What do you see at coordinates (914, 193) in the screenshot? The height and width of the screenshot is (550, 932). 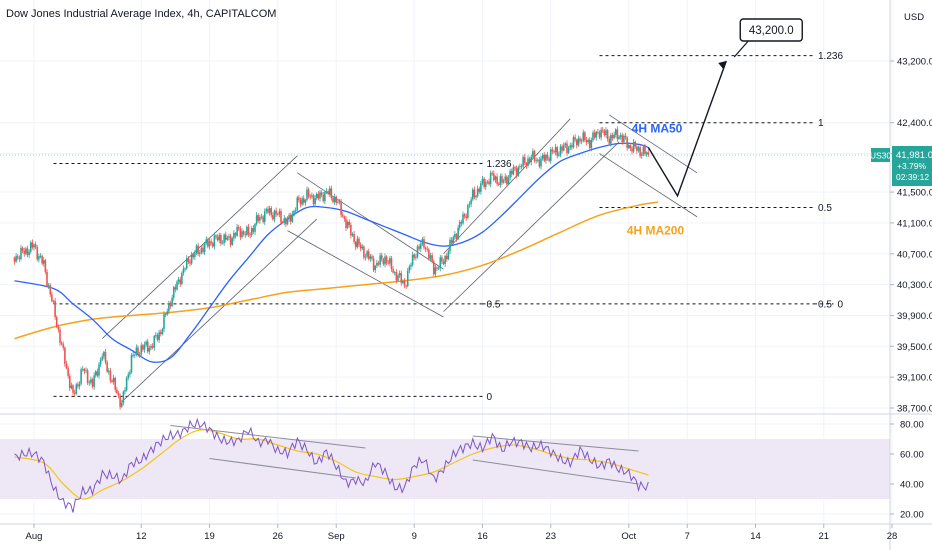 I see `price-tick-label: 41,500.0` at bounding box center [914, 193].